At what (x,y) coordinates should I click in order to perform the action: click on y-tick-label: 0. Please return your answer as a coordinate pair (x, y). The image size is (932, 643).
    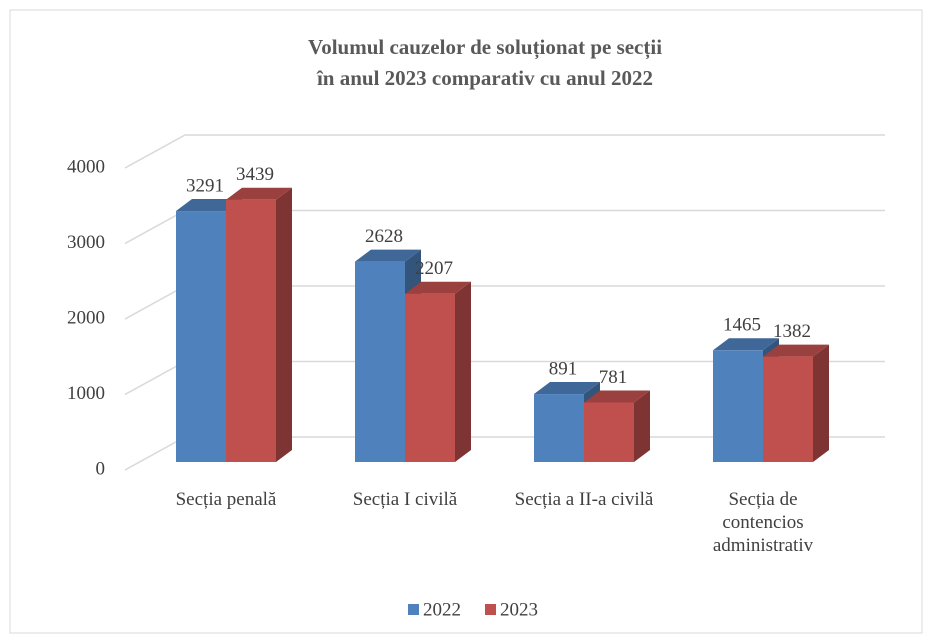
    Looking at the image, I should click on (101, 468).